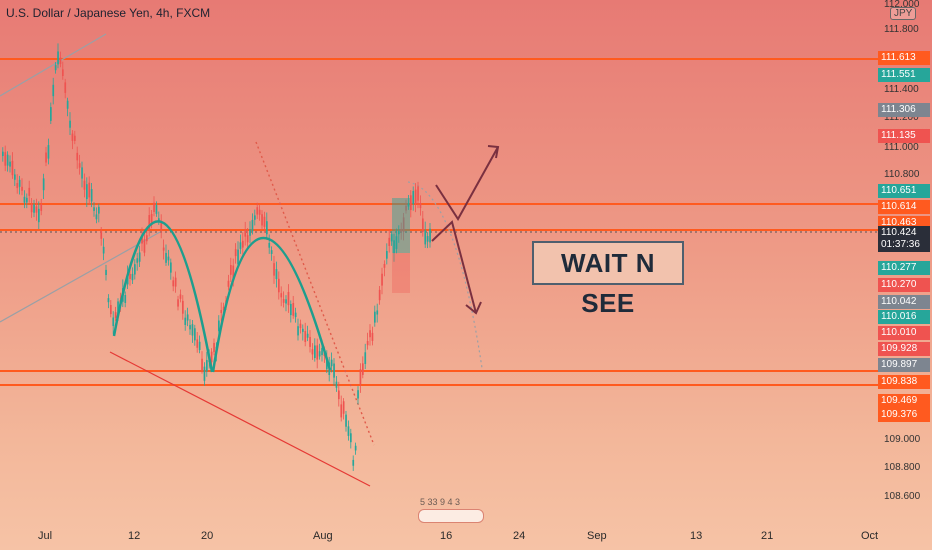 This screenshot has width=932, height=550. Describe the element at coordinates (467, 183) in the screenshot. I see `bullish-scenario-arrow` at that location.